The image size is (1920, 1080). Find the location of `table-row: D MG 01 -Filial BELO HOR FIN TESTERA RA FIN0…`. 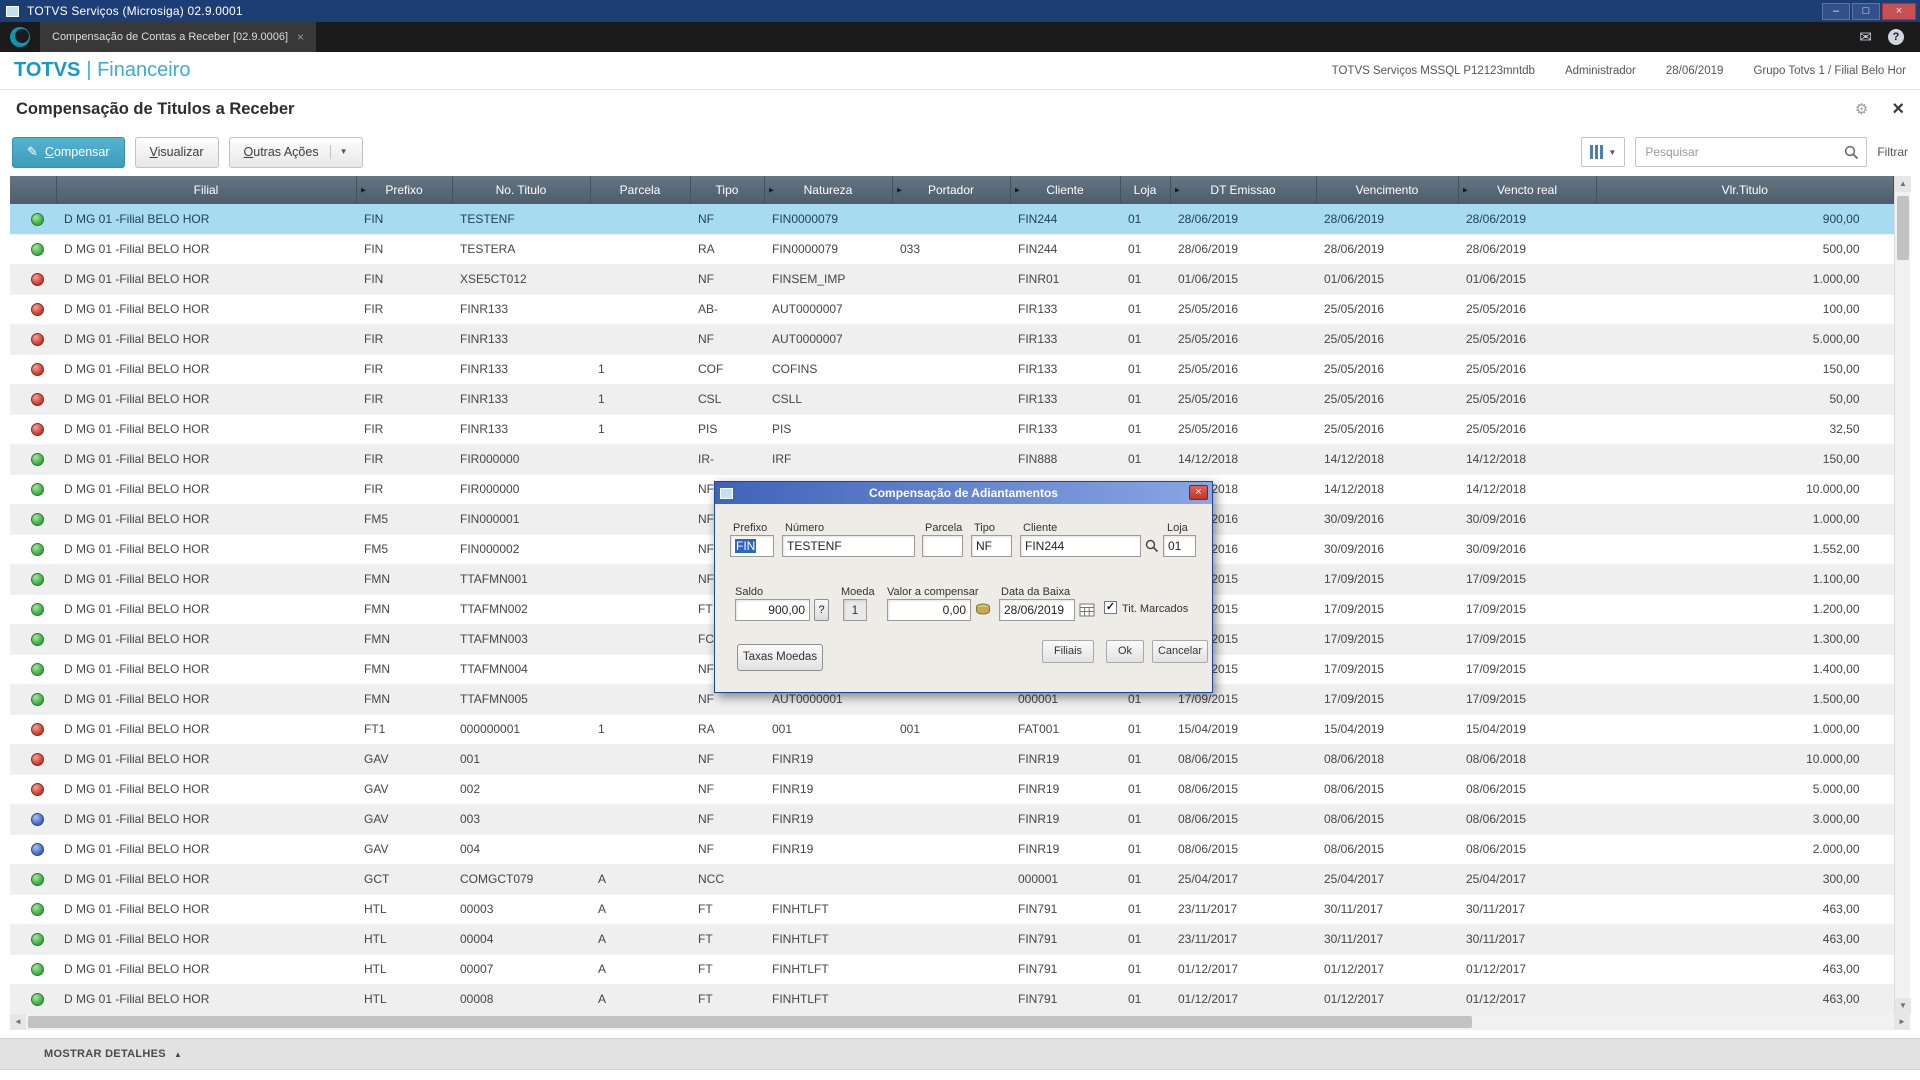

table-row: D MG 01 -Filial BELO HOR FIN TESTERA RA FIN0… is located at coordinates (952, 249).